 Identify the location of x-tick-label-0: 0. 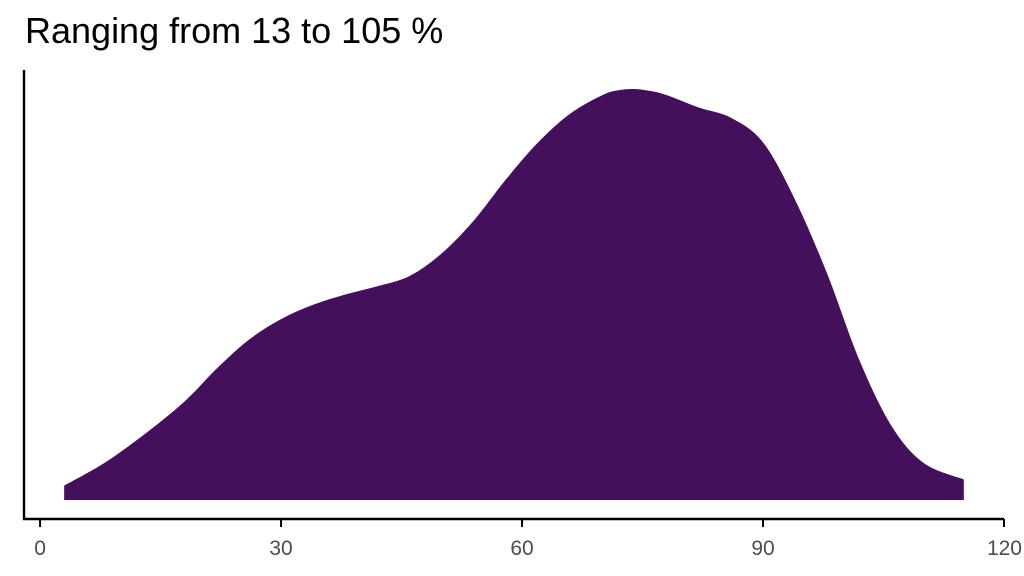
(40, 548).